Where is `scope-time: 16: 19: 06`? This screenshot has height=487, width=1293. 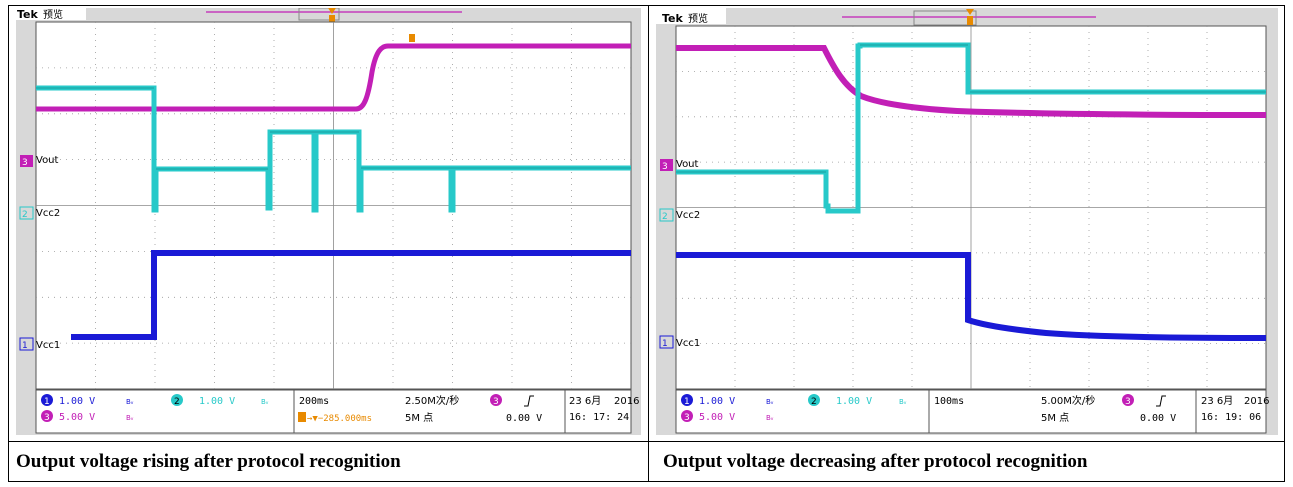
scope-time: 16: 19: 06 is located at coordinates (1231, 417).